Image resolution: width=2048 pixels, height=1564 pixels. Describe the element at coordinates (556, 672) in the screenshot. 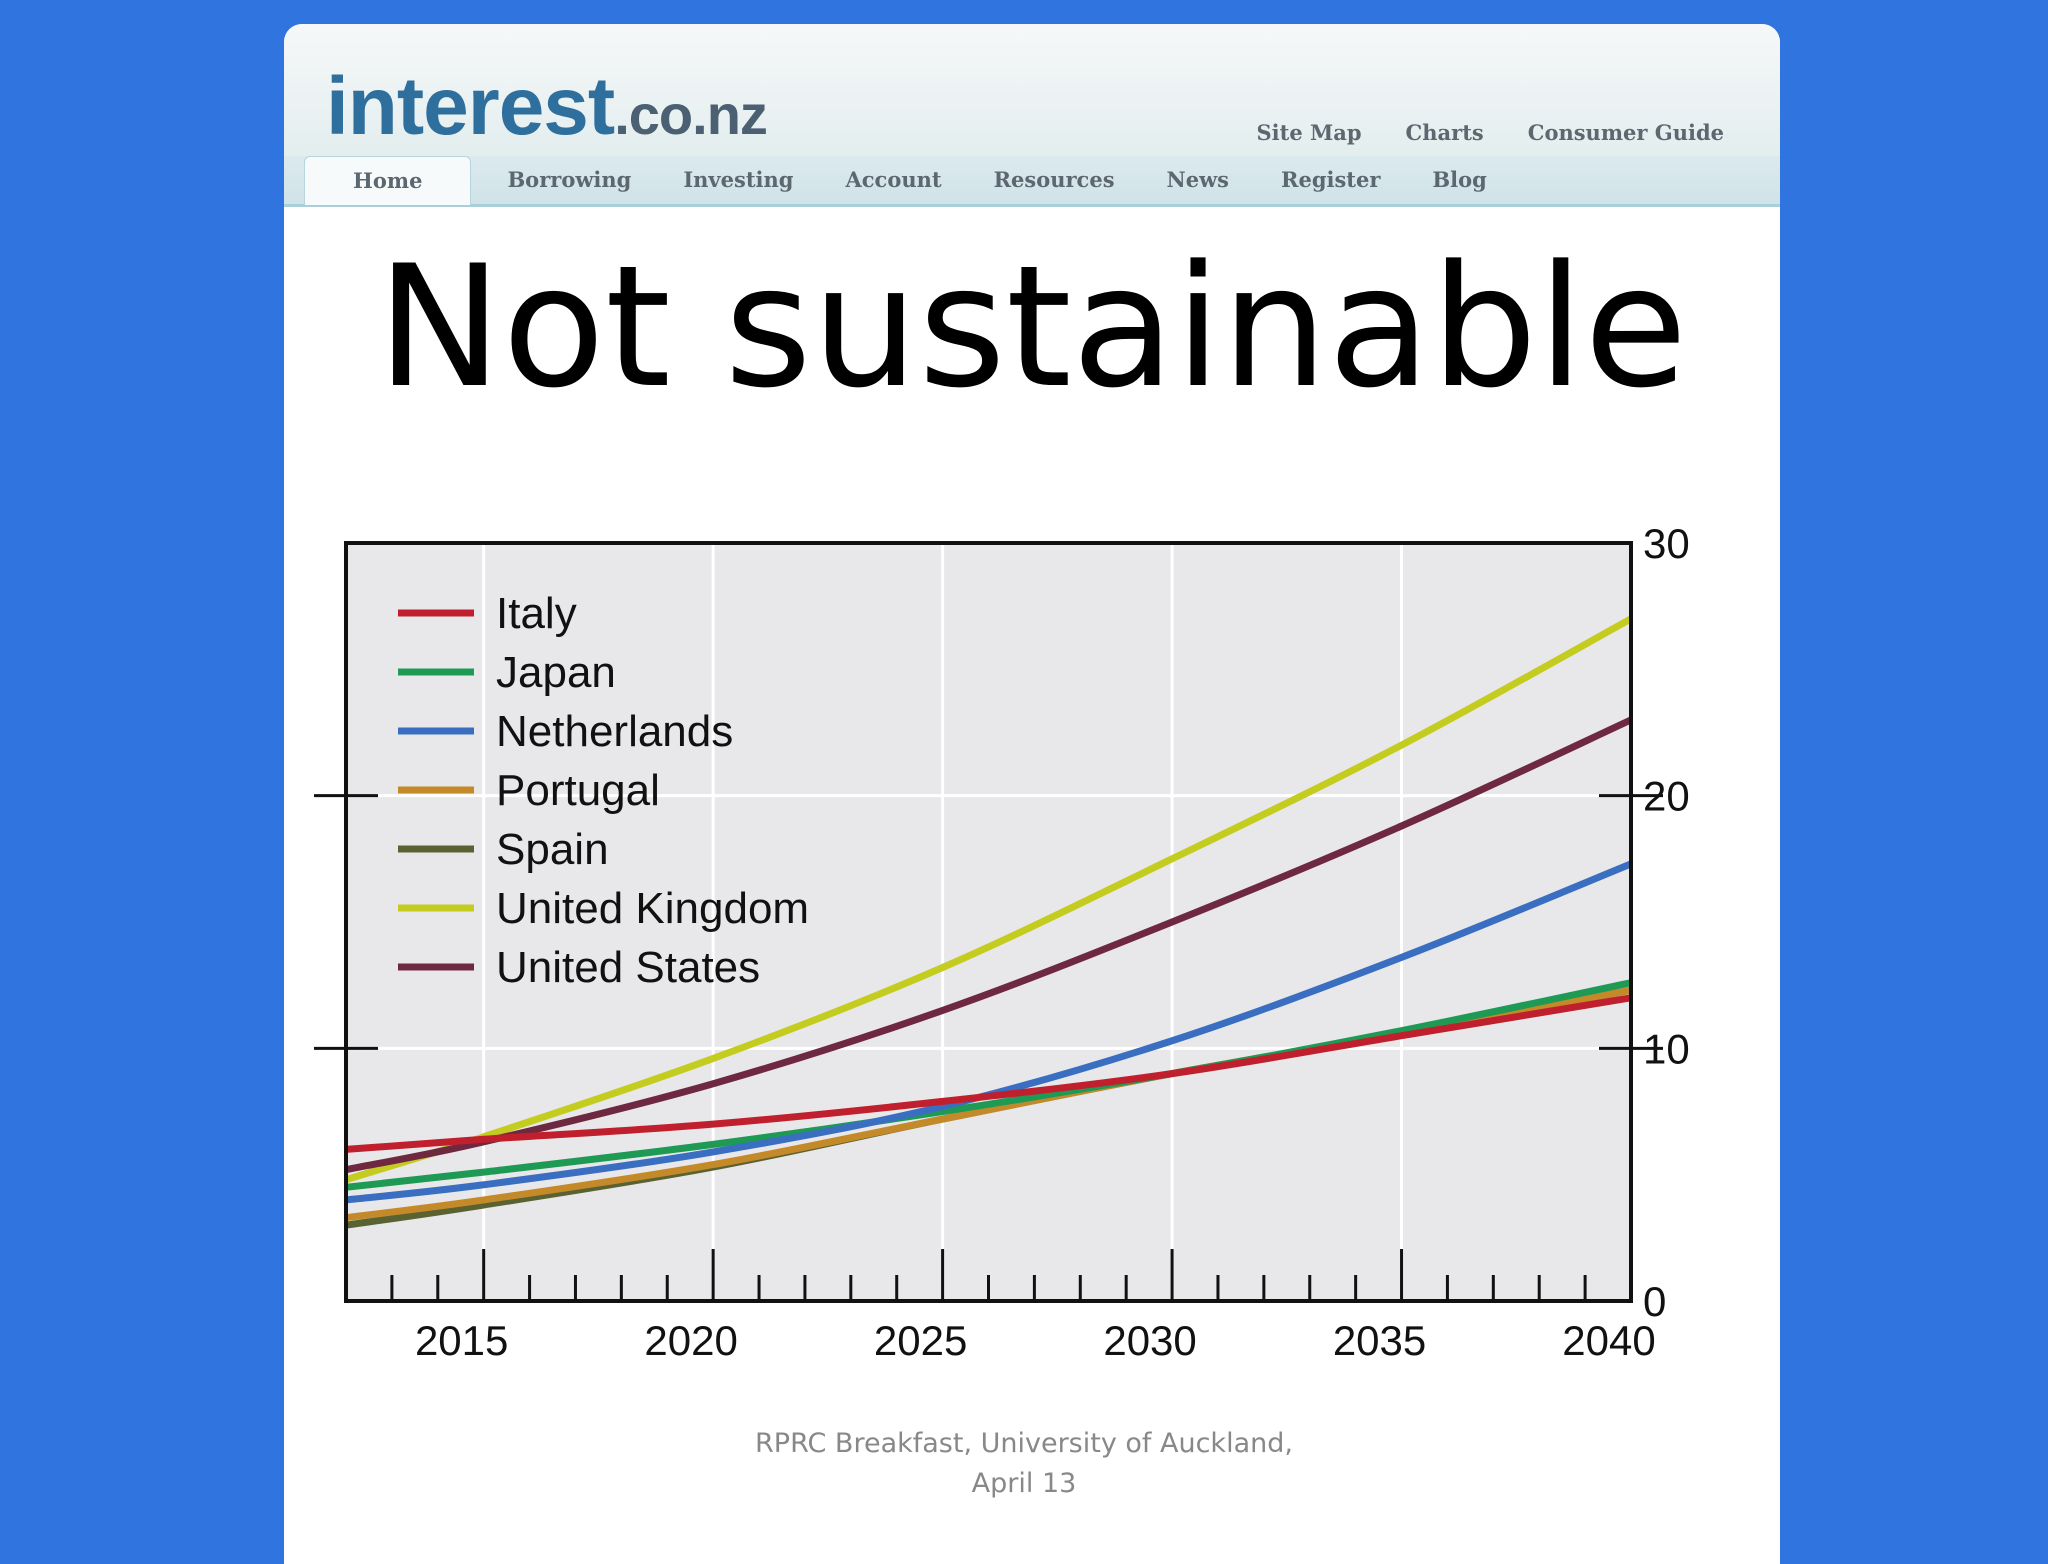

I see `legend-label-japan: Japan` at that location.